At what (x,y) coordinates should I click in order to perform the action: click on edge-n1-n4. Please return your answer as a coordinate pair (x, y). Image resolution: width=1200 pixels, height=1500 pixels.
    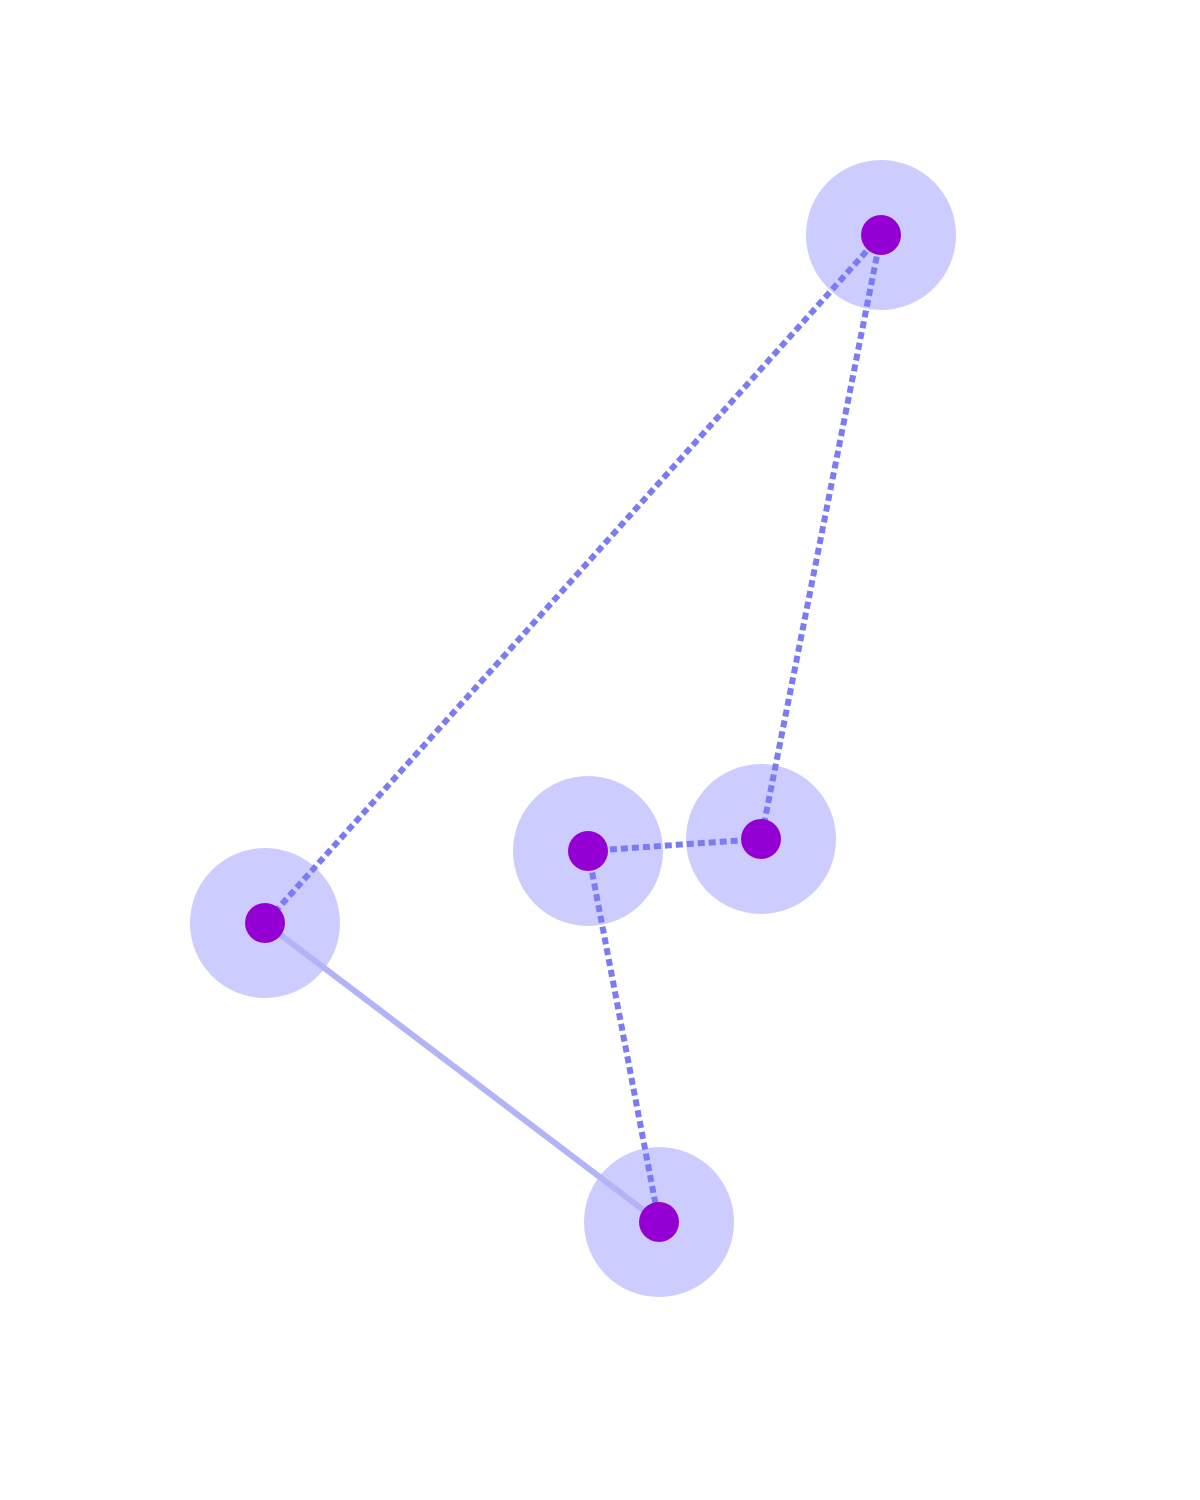
    Looking at the image, I should click on (821, 537).